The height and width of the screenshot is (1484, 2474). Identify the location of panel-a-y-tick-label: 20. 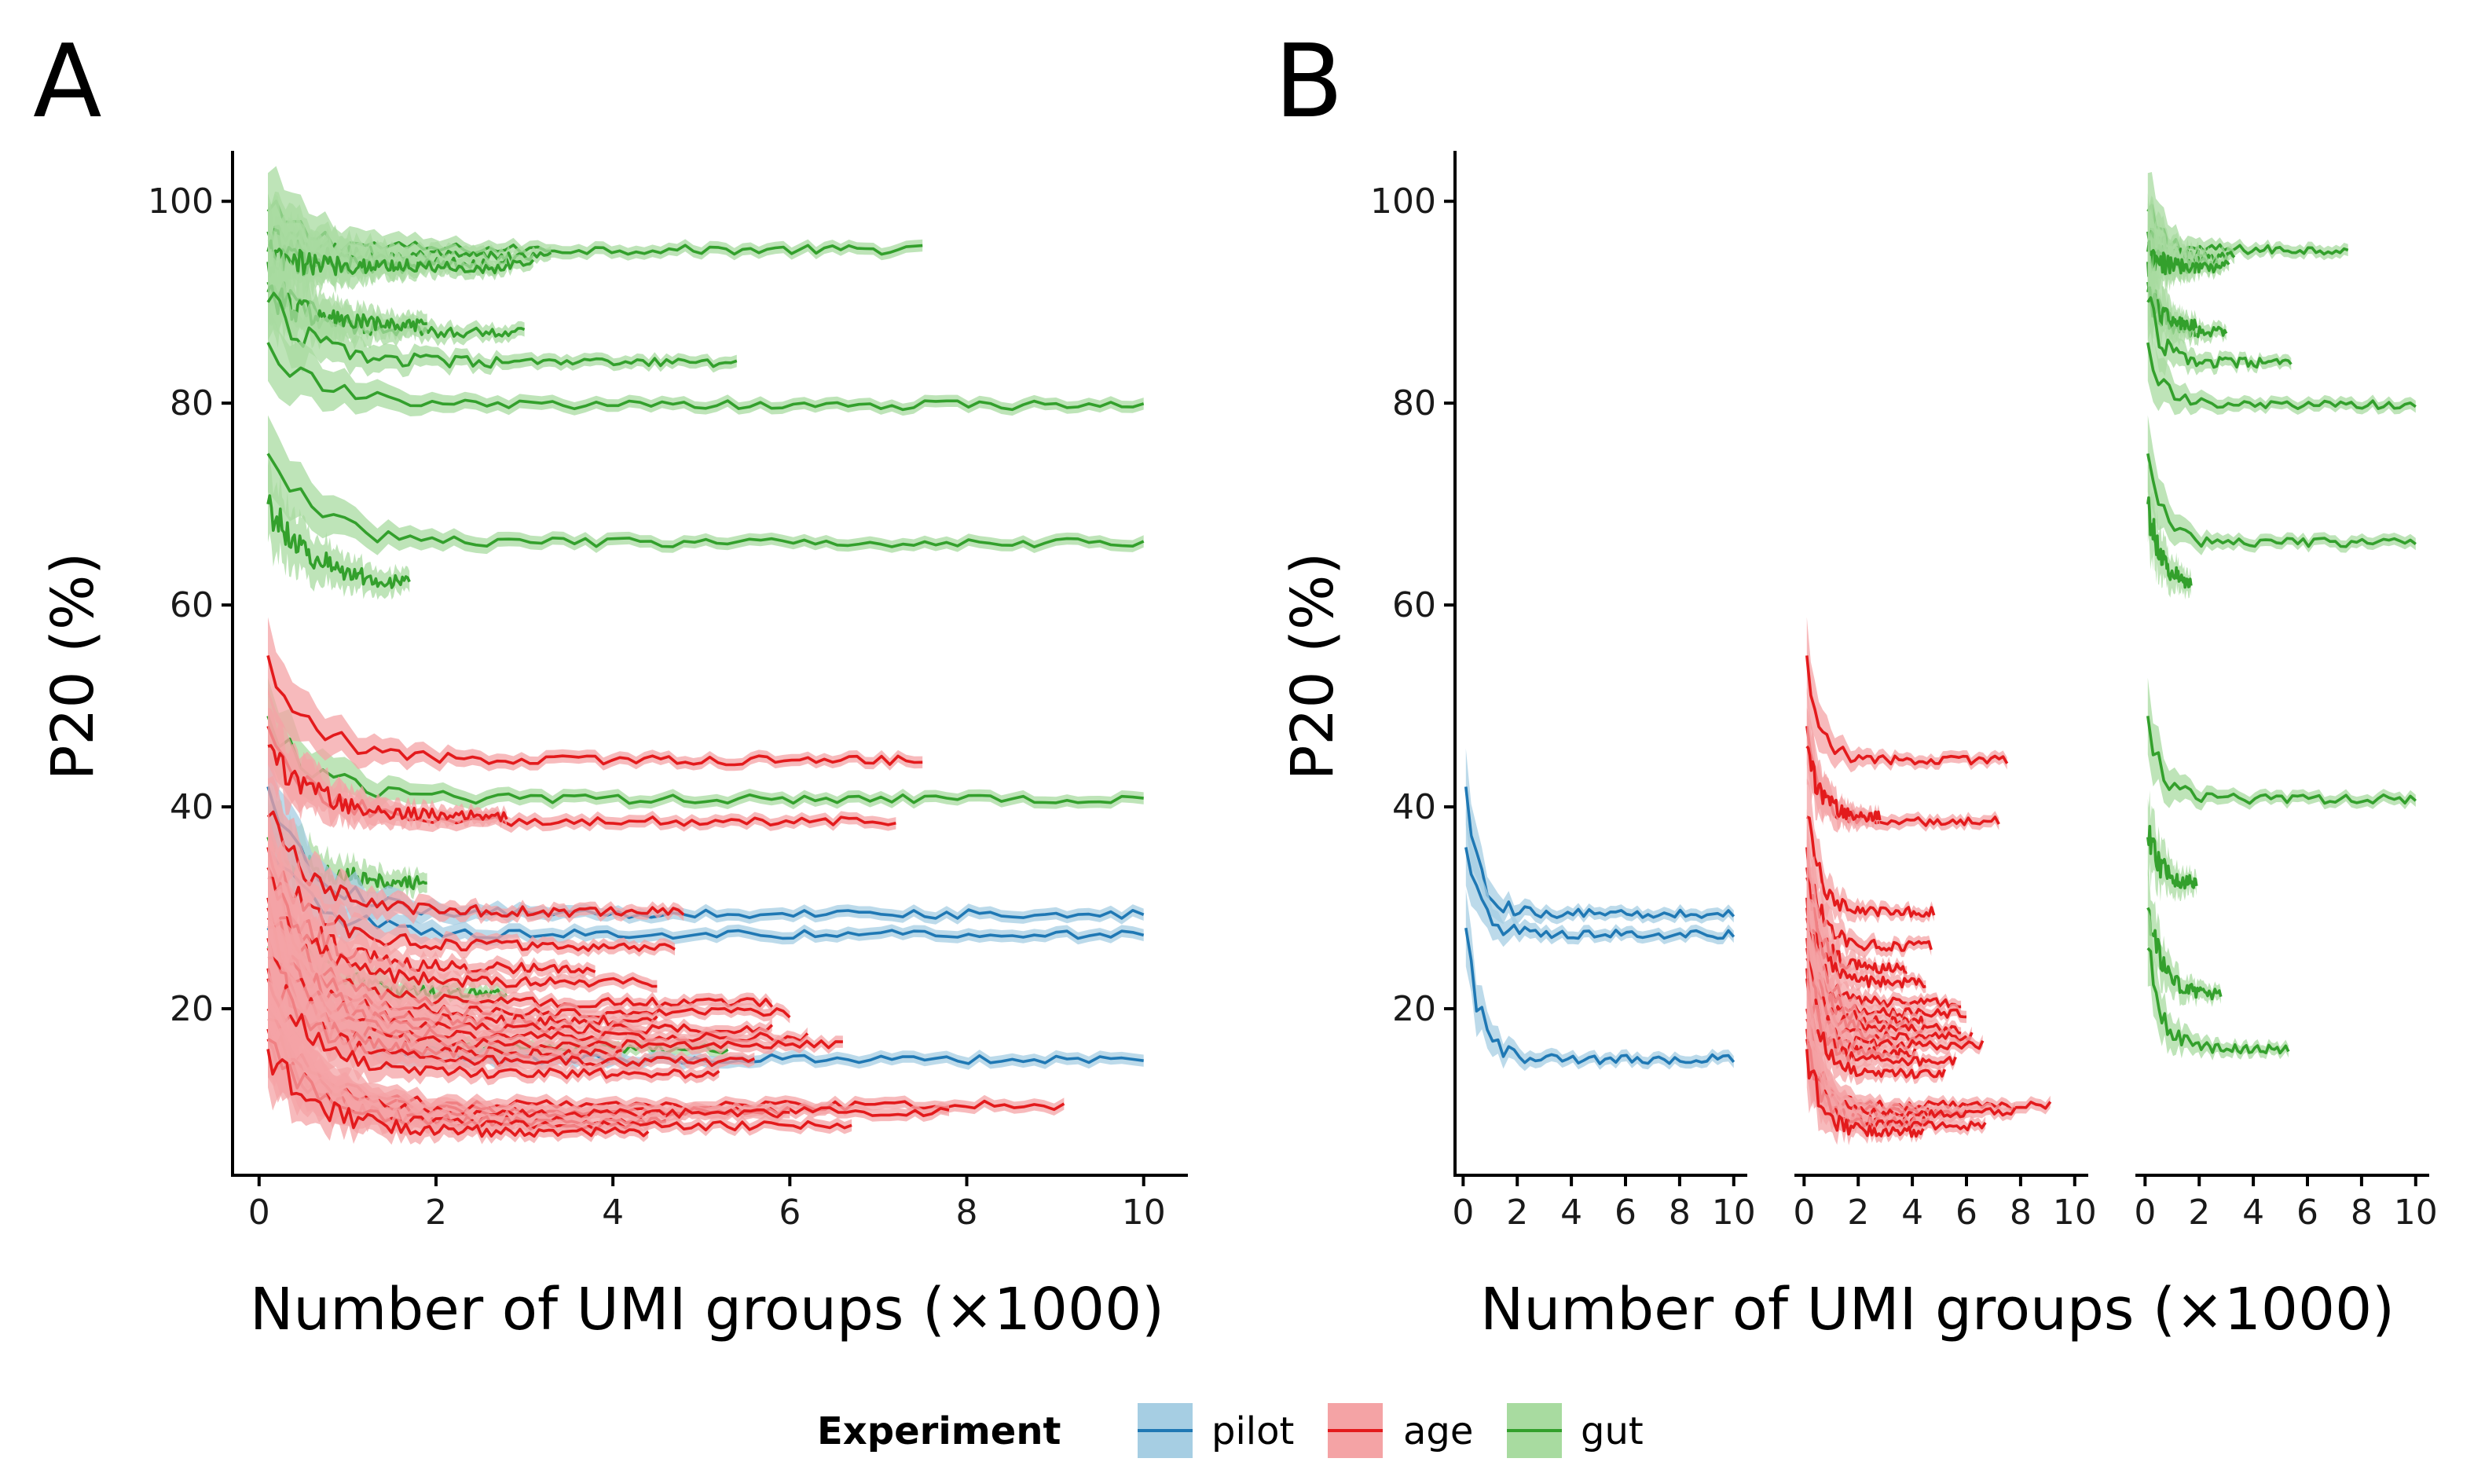
(192, 1009).